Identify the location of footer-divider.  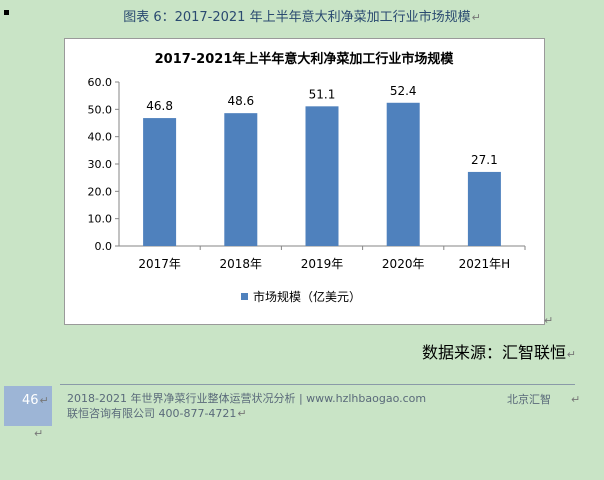
(317, 384).